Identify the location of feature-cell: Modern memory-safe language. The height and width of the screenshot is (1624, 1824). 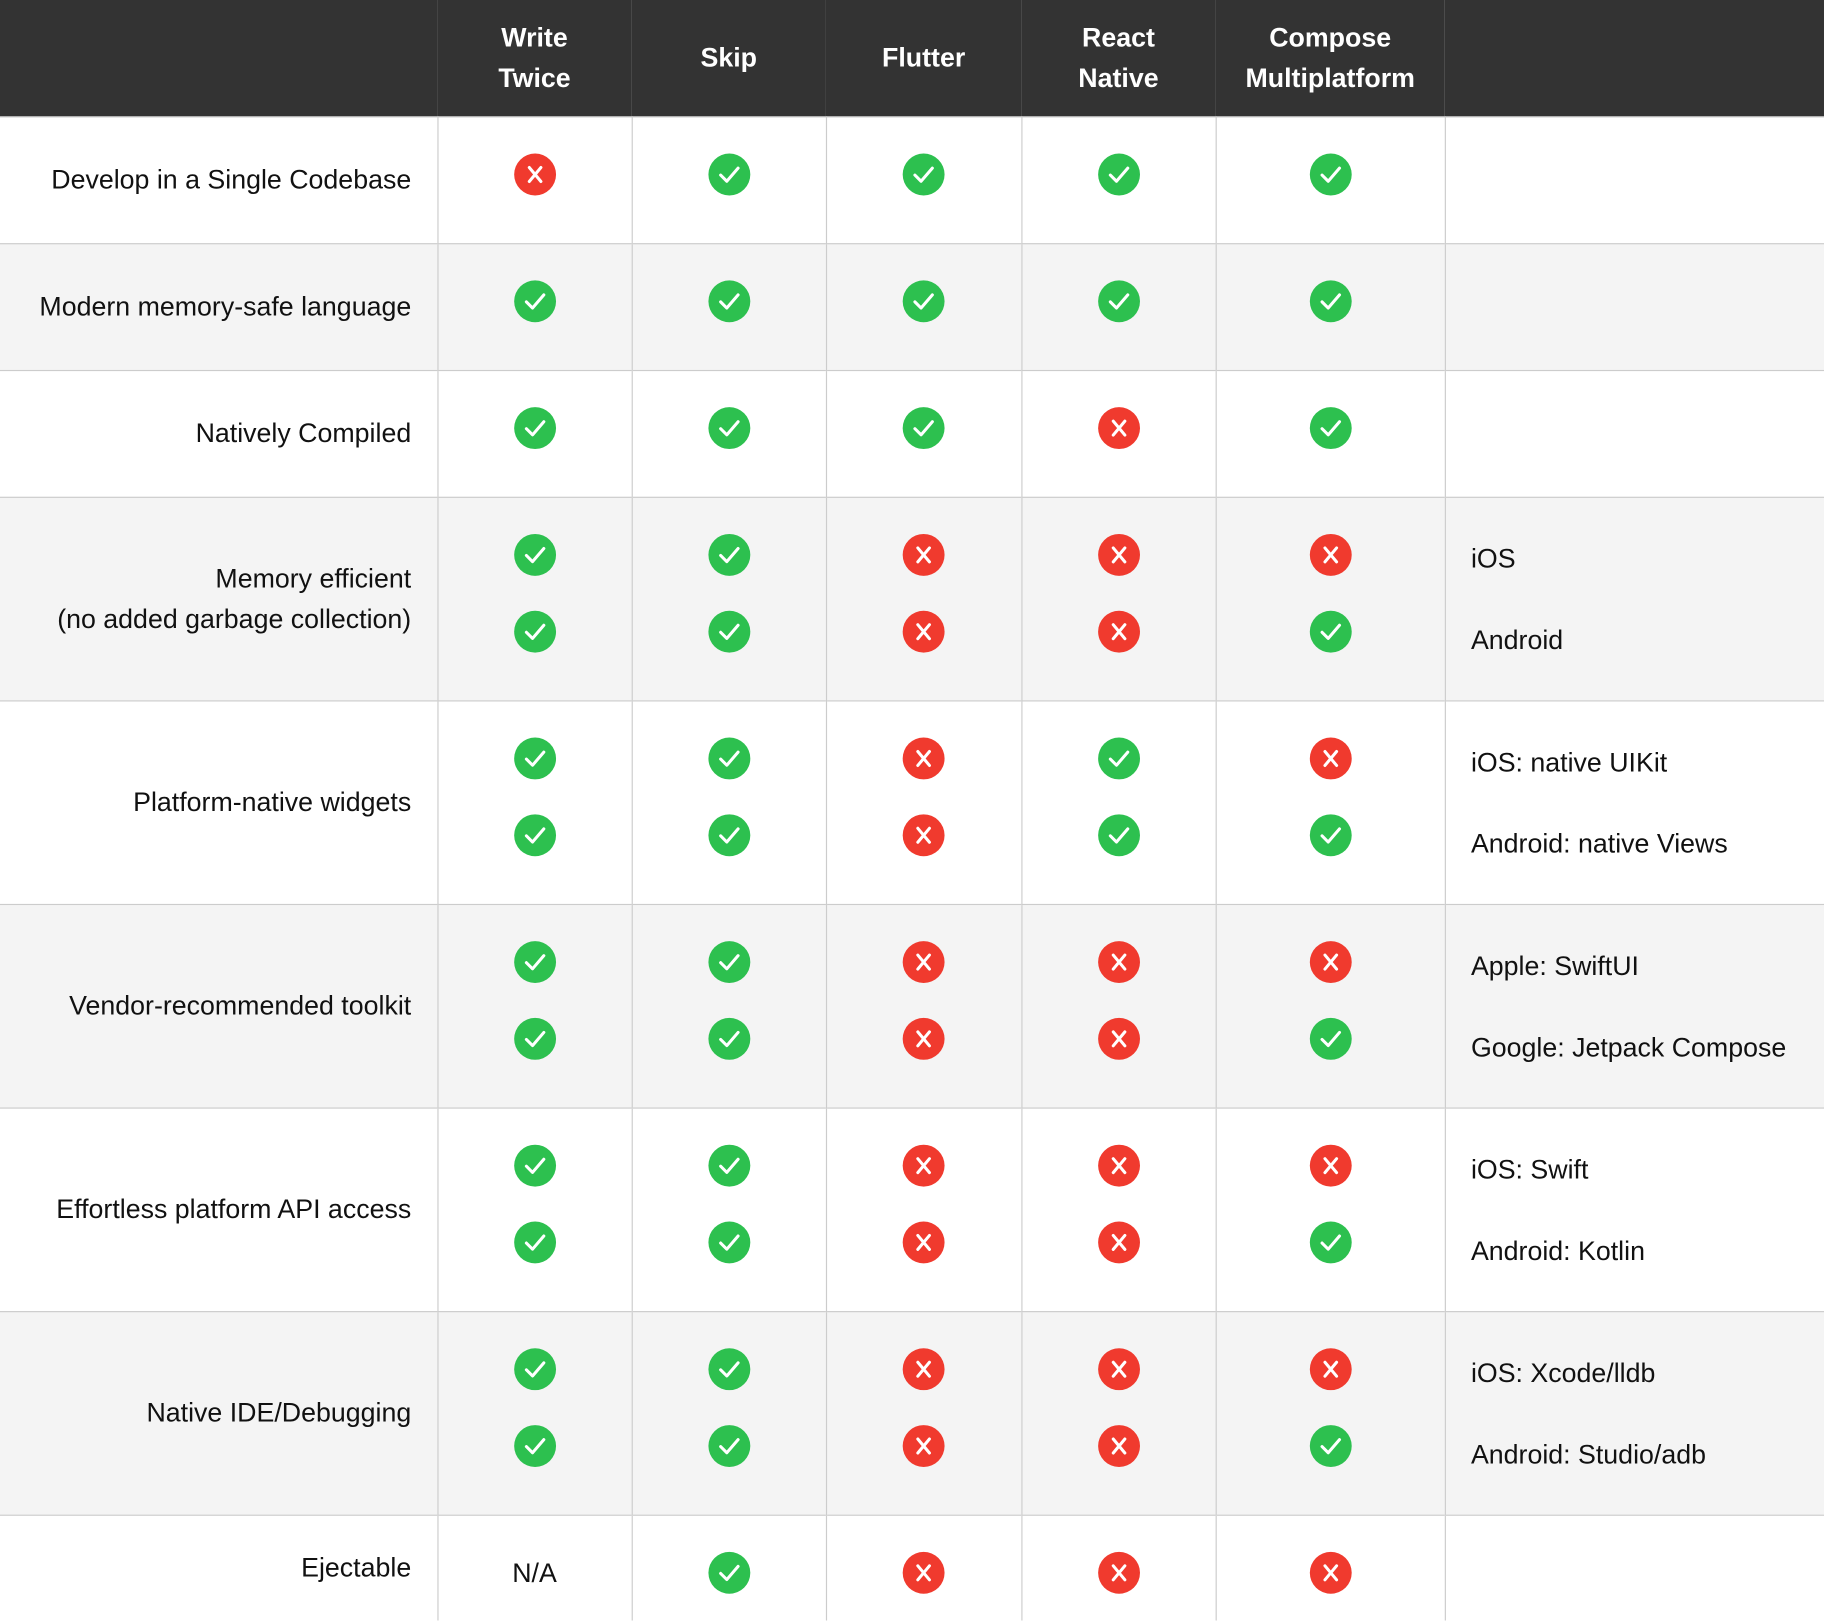
(219, 306).